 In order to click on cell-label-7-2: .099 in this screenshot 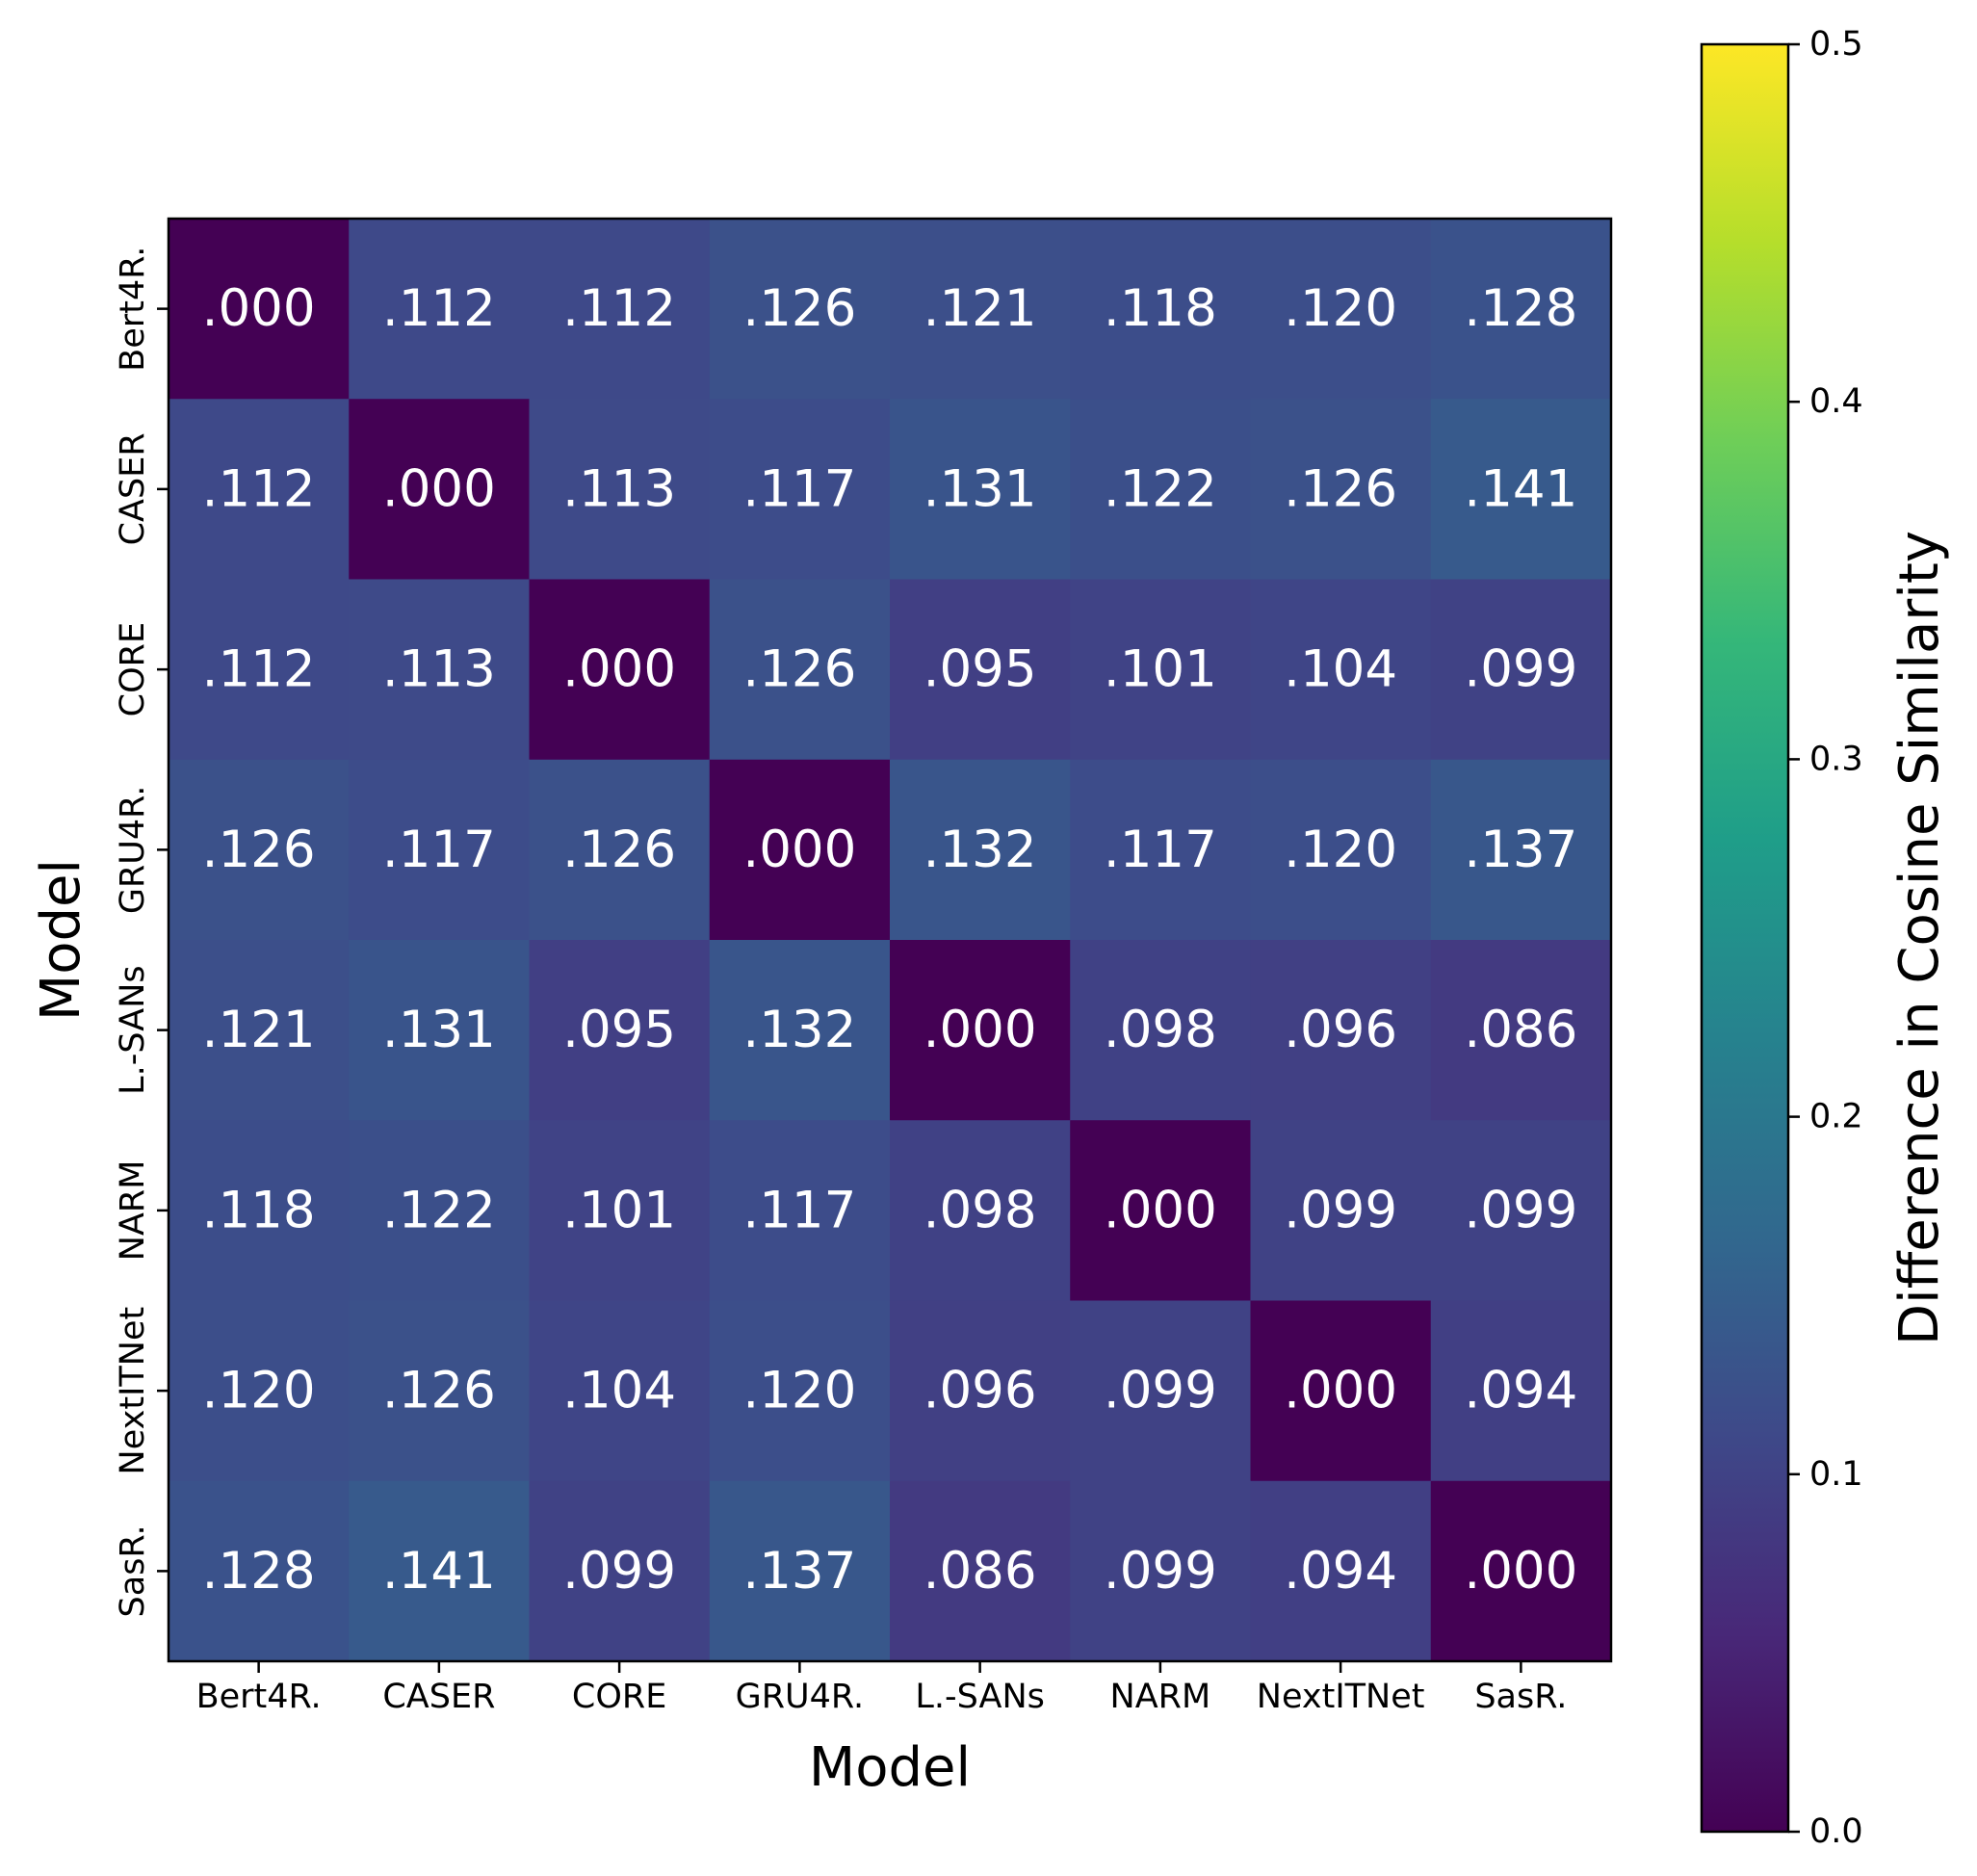, I will do `click(619, 1572)`.